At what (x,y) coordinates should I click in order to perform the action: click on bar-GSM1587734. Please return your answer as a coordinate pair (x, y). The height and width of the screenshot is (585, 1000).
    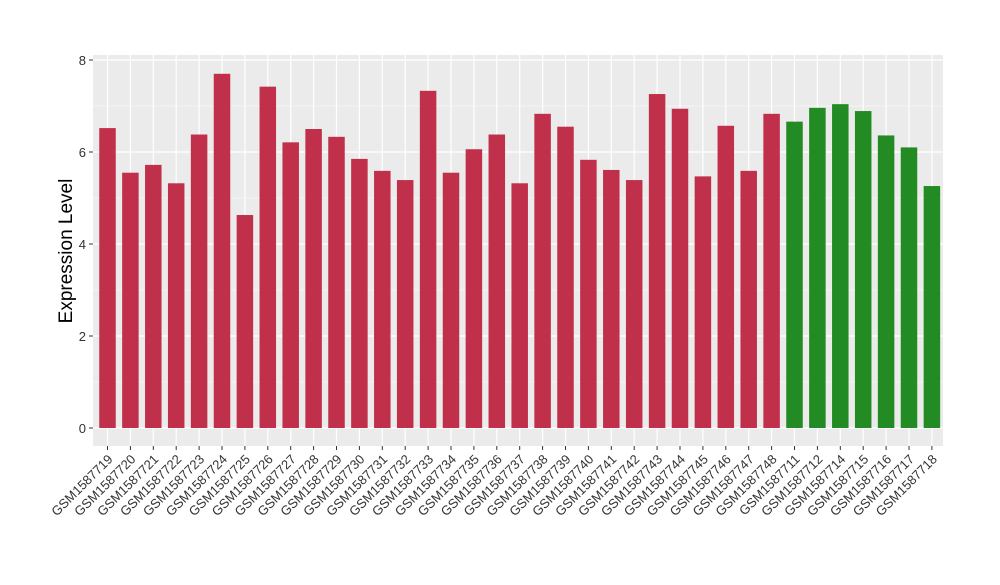
    Looking at the image, I should click on (451, 300).